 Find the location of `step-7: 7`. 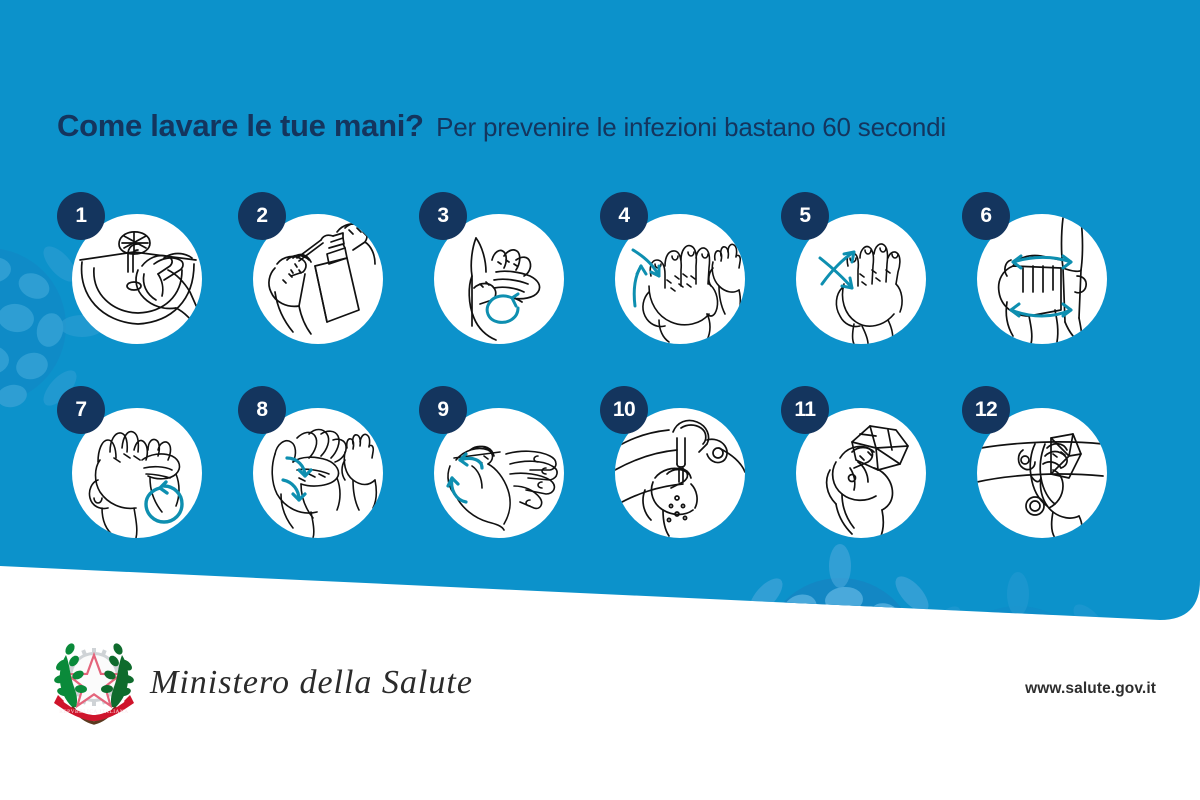

step-7: 7 is located at coordinates (133, 462).